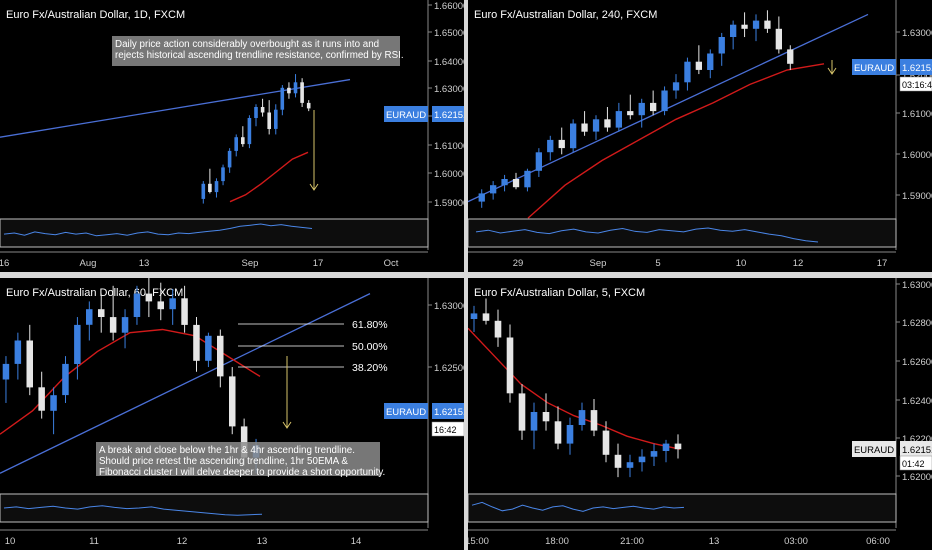 This screenshot has width=932, height=550. What do you see at coordinates (574, 388) in the screenshot?
I see `ema-line` at bounding box center [574, 388].